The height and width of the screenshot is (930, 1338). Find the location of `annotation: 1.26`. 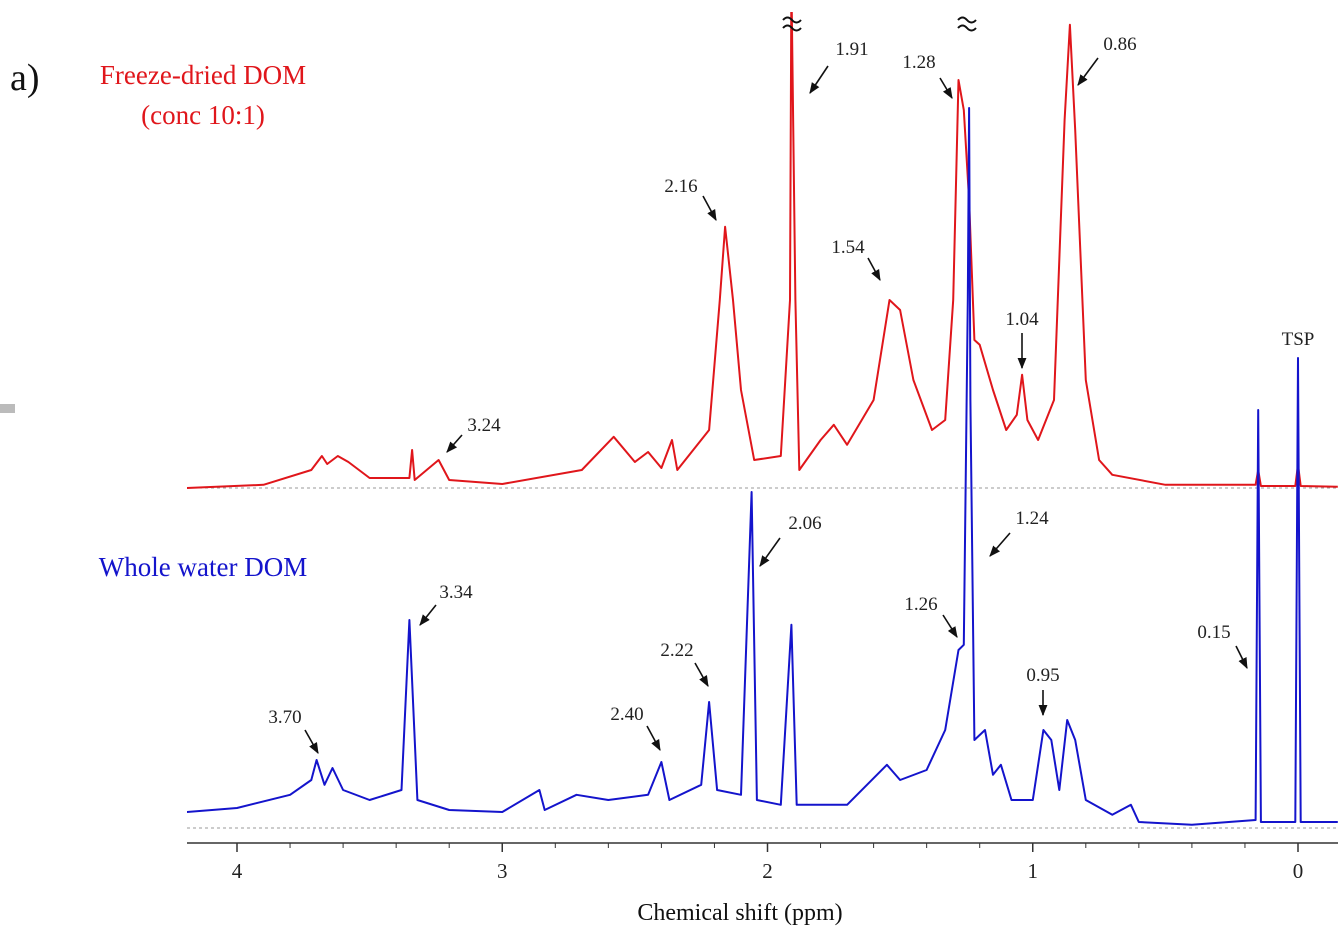

annotation: 1.26 is located at coordinates (920, 604).